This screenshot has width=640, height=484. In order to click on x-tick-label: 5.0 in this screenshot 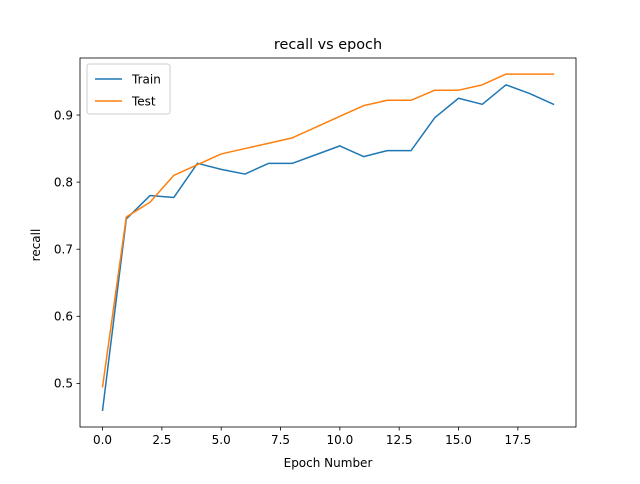, I will do `click(221, 440)`.